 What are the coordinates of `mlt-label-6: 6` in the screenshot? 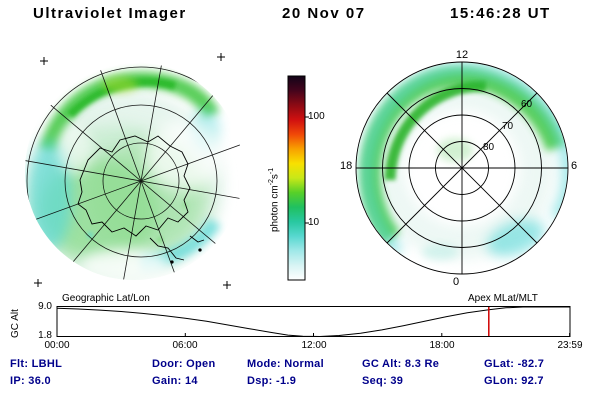 It's located at (574, 166).